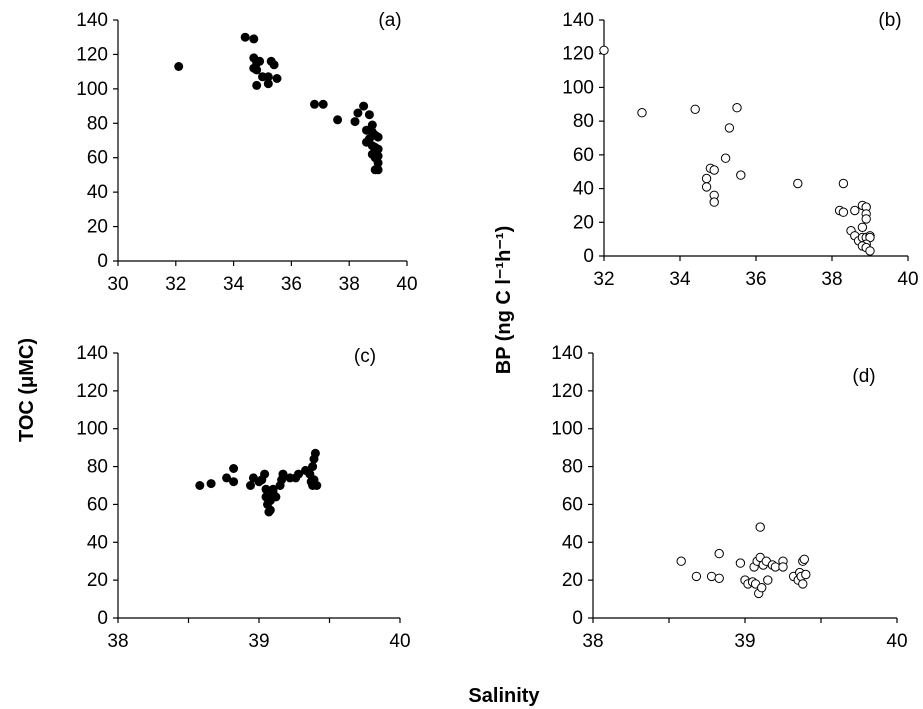 The image size is (923, 709). What do you see at coordinates (27, 390) in the screenshot?
I see `y-axis-label-toc: TOC (μMC)` at bounding box center [27, 390].